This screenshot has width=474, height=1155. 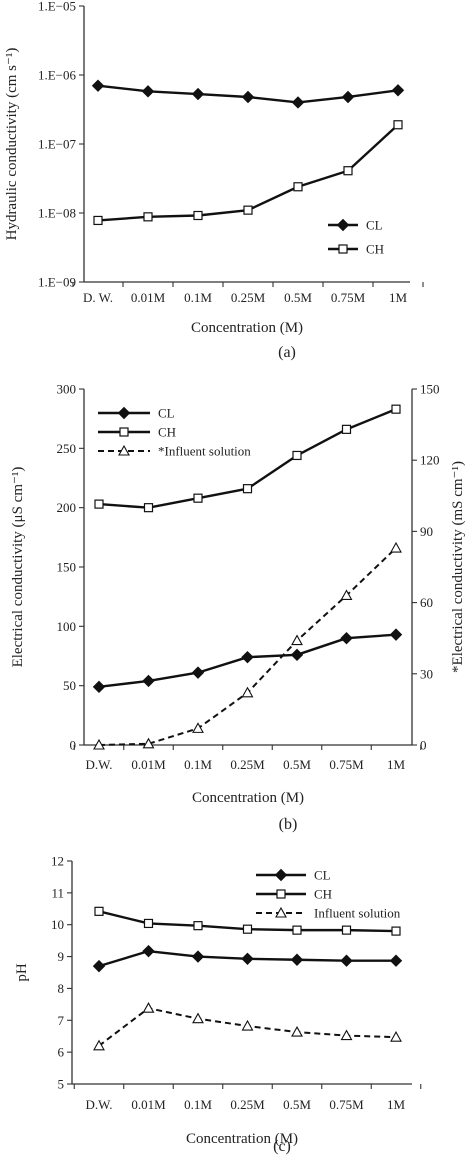 I want to click on legend-label: Influent solution, so click(x=357, y=913).